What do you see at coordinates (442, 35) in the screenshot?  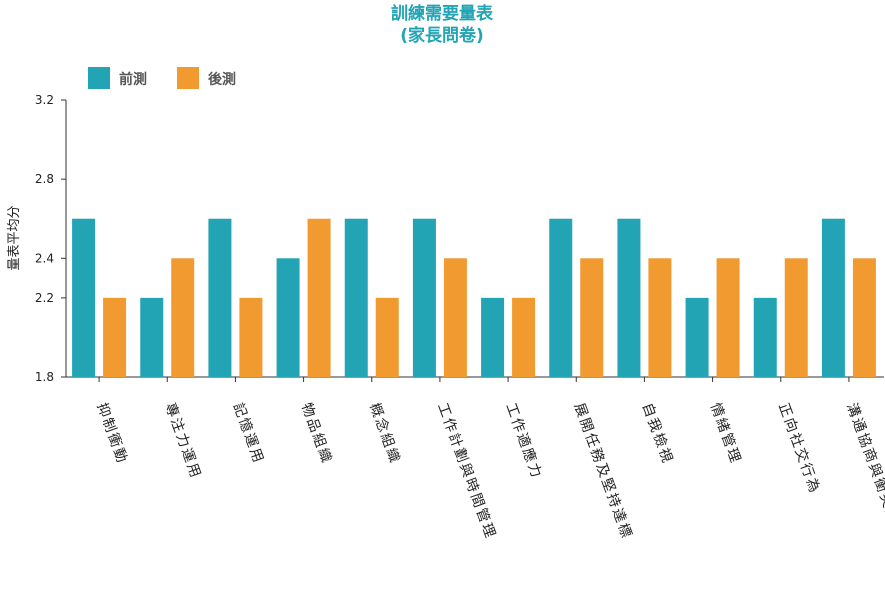 I see `chart-title-line2: (家長問卷)` at bounding box center [442, 35].